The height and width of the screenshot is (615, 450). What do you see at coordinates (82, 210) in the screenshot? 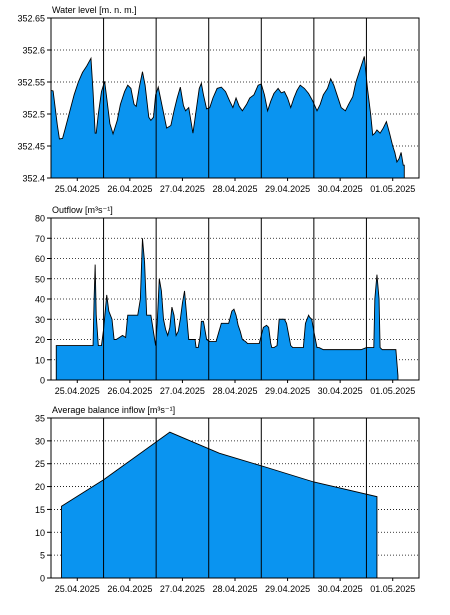
I see `chart-title: Outflow [m³s⁻¹]` at bounding box center [82, 210].